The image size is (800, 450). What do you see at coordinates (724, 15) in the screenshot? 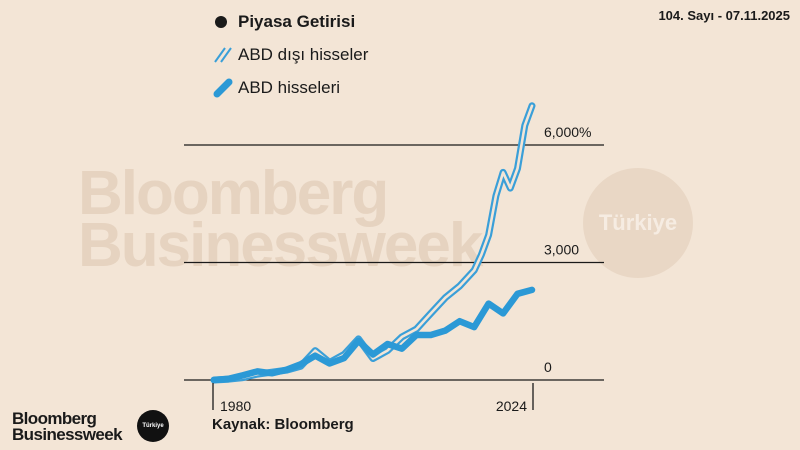
I see `issue-label: 104. Sayı - 07.11.2025` at bounding box center [724, 15].